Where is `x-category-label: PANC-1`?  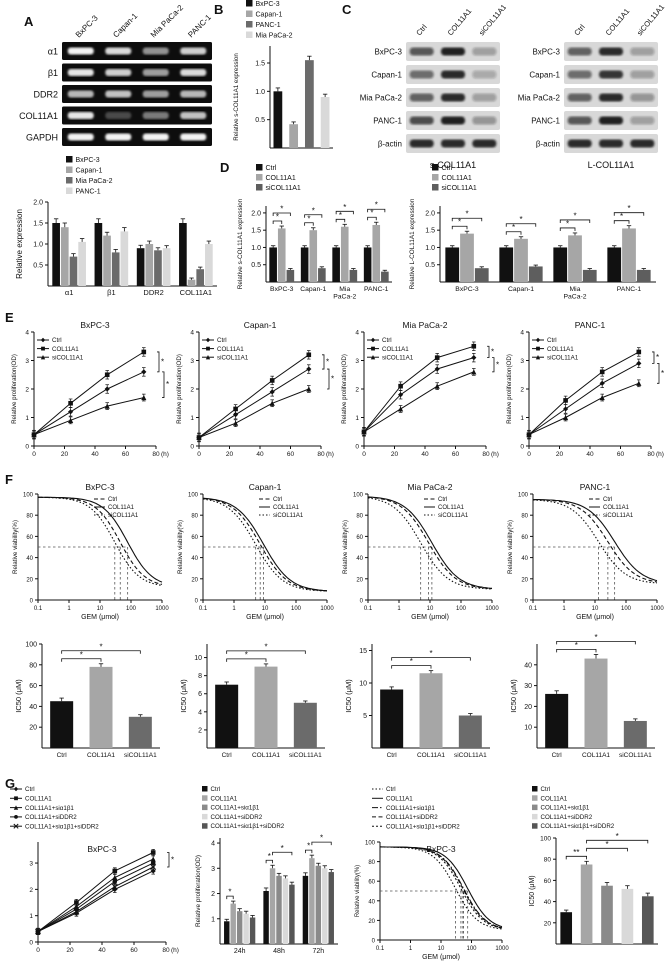 x-category-label: PANC-1 is located at coordinates (376, 289).